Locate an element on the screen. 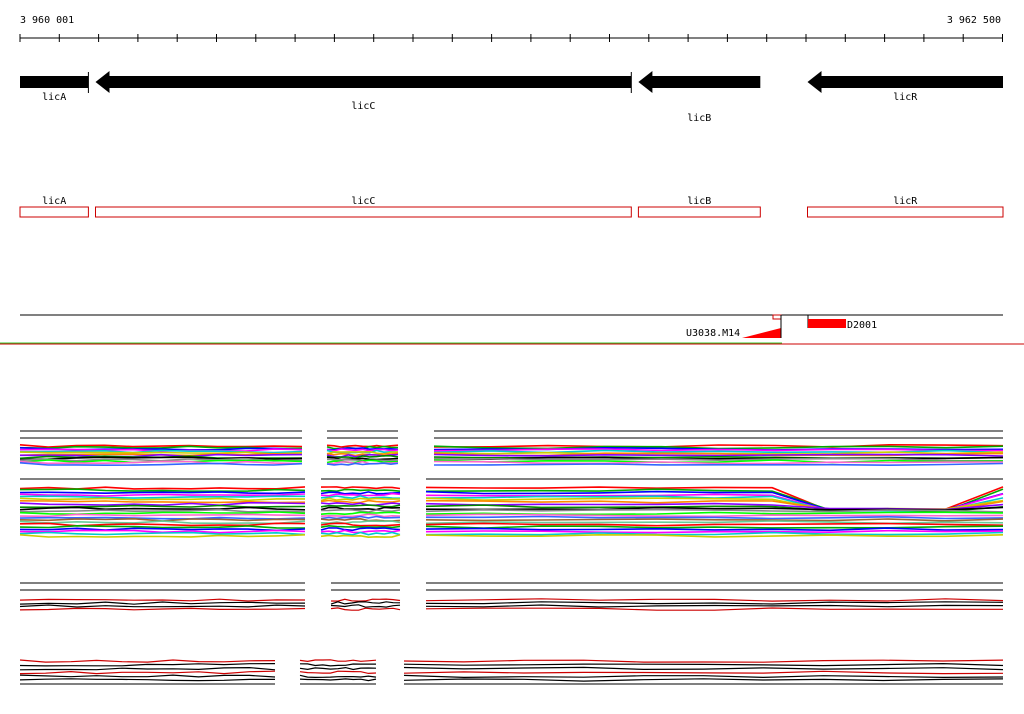 This screenshot has width=1024, height=714. gene-label-licC: licC is located at coordinates (363, 106).